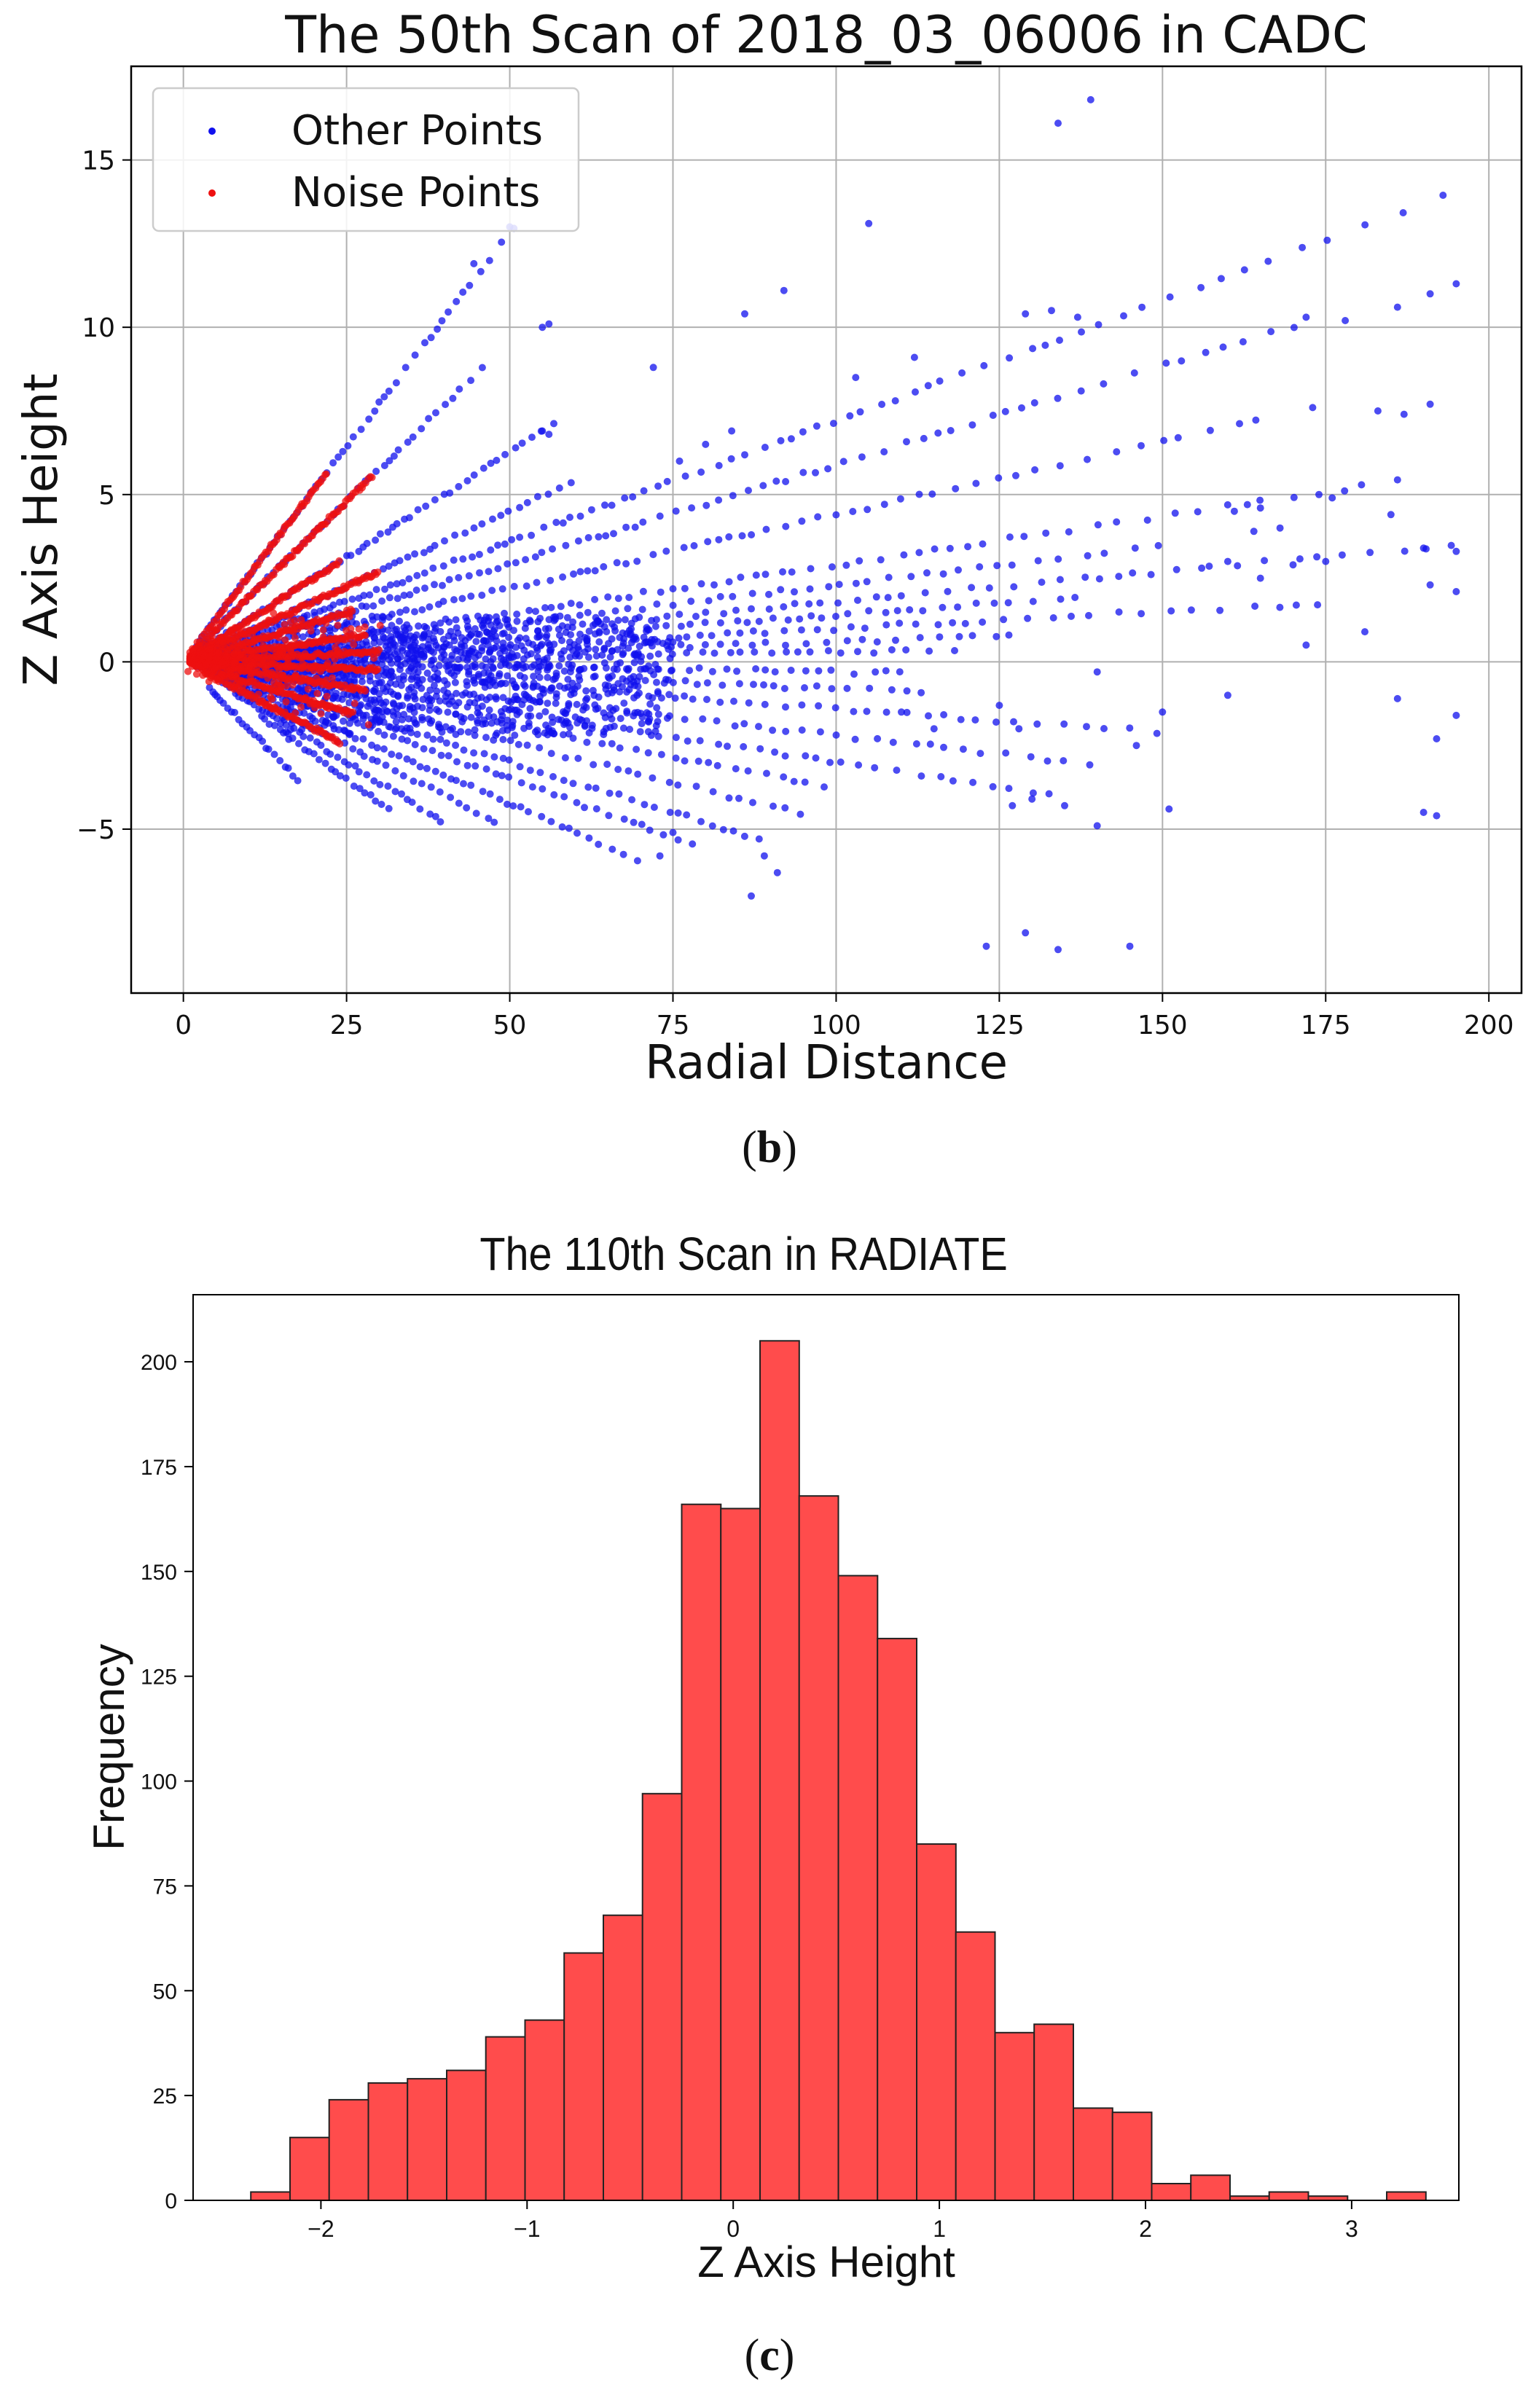  Describe the element at coordinates (769, 2355) in the screenshot. I see `panel-label-c: (c)` at that location.